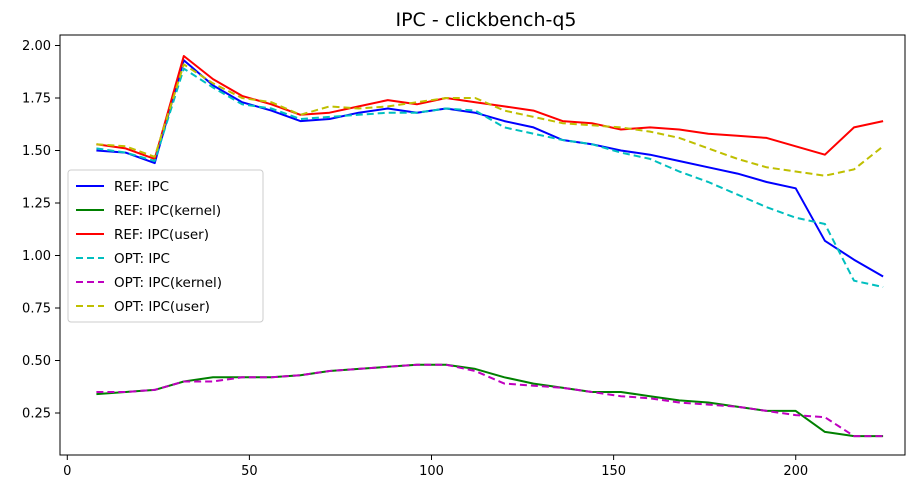  I want to click on y-tick-label: 0.25, so click(36, 414).